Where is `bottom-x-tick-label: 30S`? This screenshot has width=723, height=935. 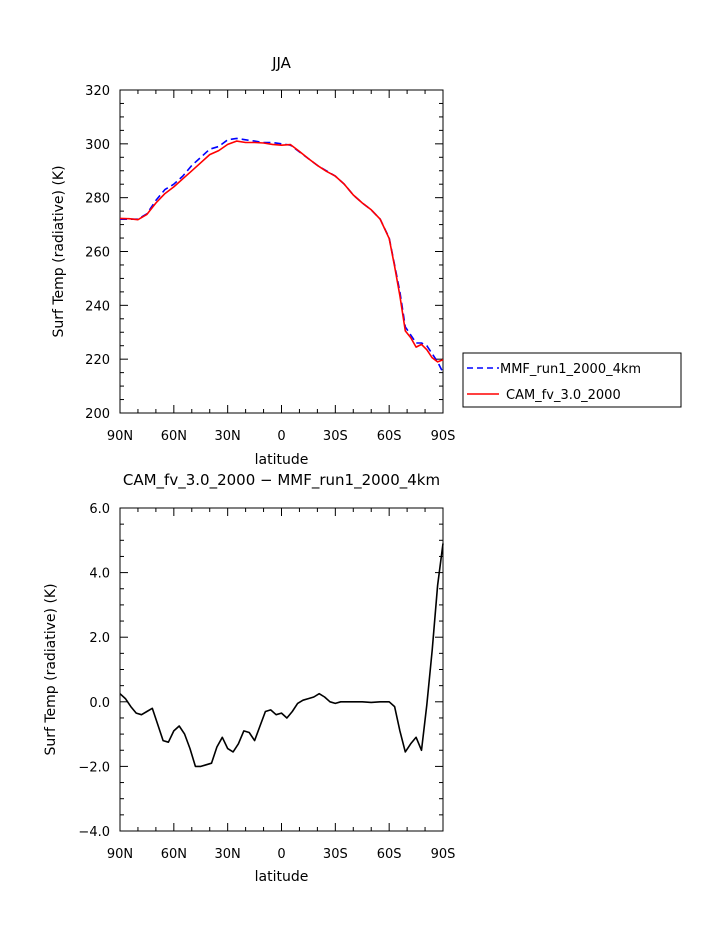
bottom-x-tick-label: 30S is located at coordinates (335, 854).